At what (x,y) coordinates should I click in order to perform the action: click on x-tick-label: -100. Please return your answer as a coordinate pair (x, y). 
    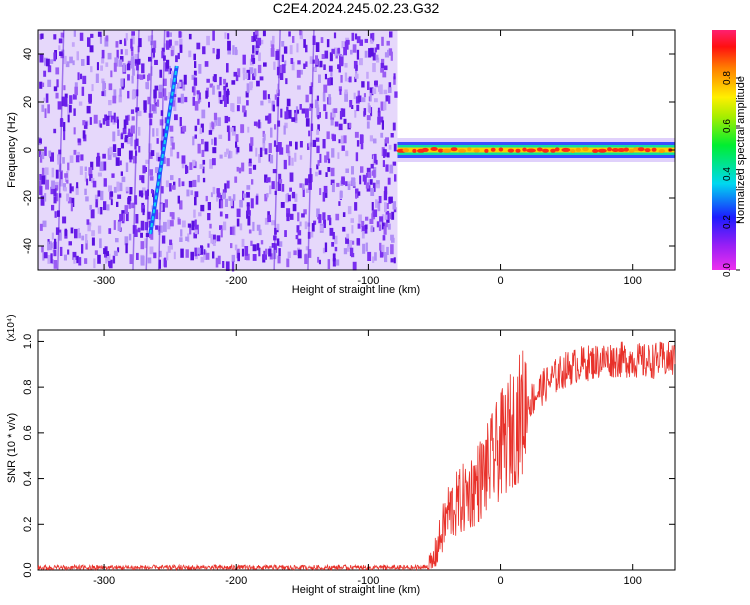
    Looking at the image, I should click on (368, 281).